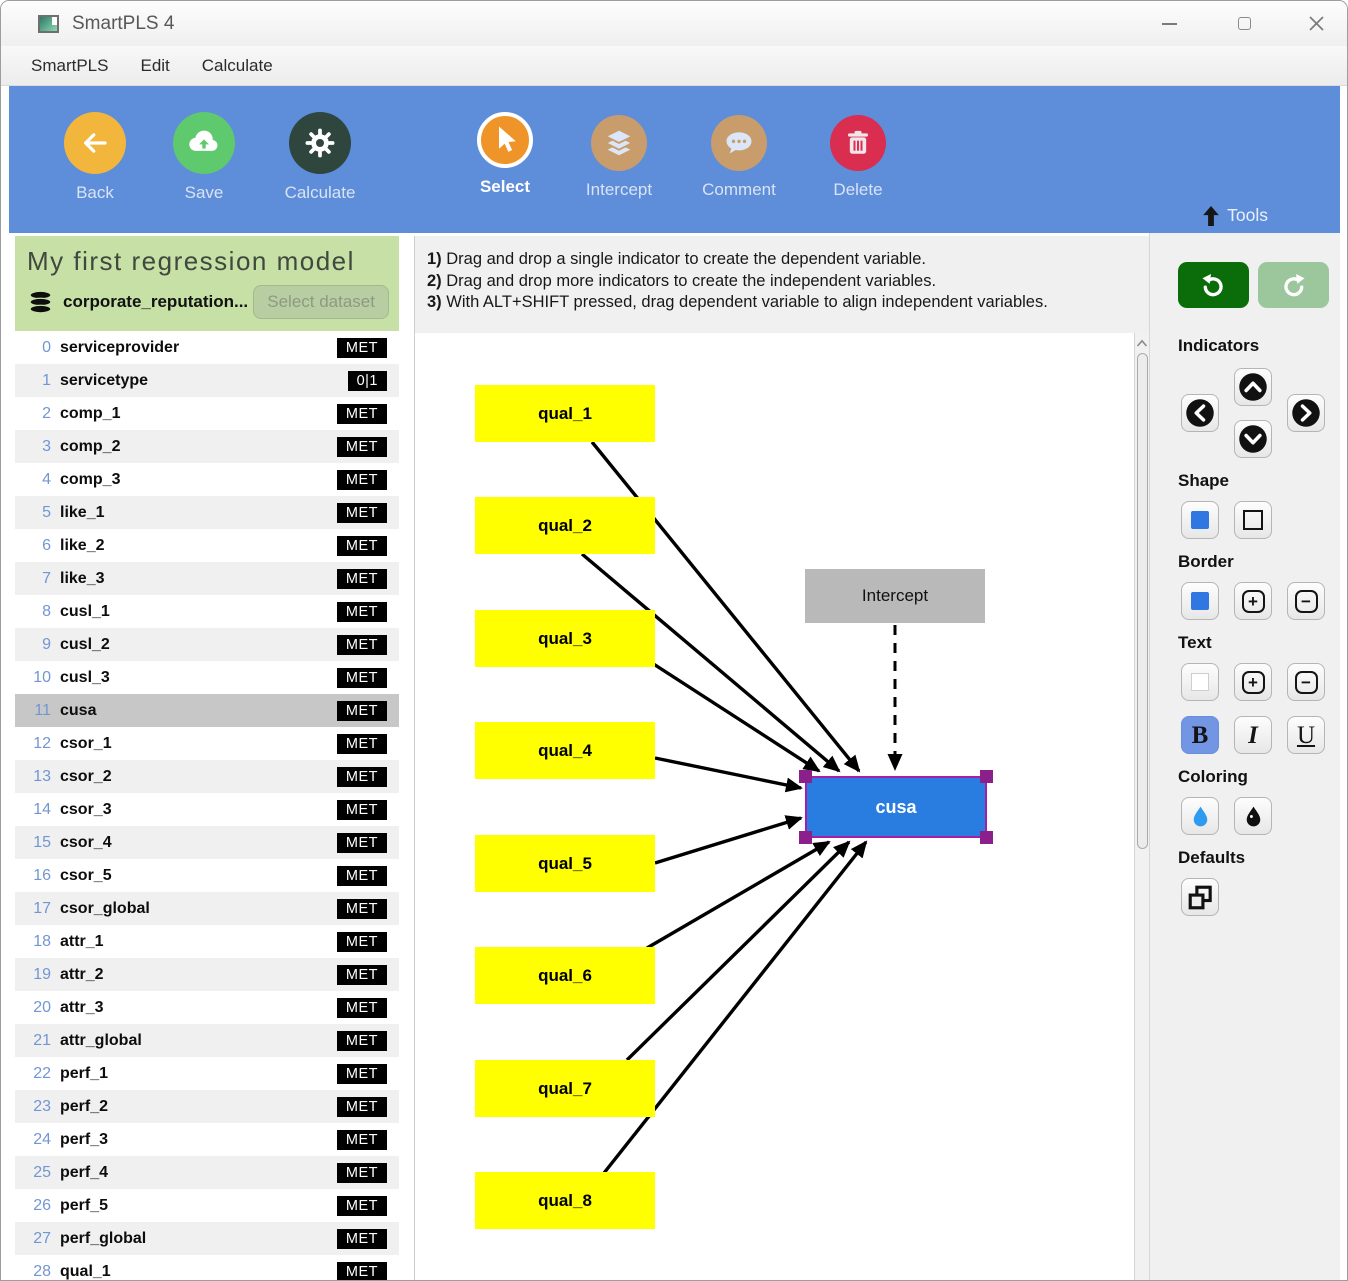 This screenshot has width=1348, height=1281. What do you see at coordinates (207, 677) in the screenshot?
I see `indicator-row-cusl_3: 10 cusl_3 MET` at bounding box center [207, 677].